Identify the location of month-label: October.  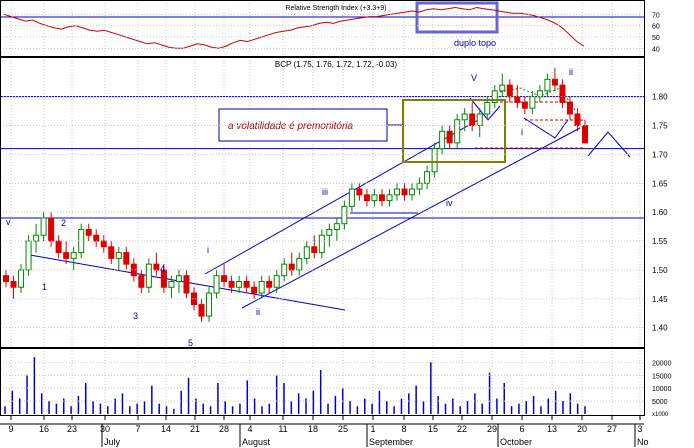
(516, 442).